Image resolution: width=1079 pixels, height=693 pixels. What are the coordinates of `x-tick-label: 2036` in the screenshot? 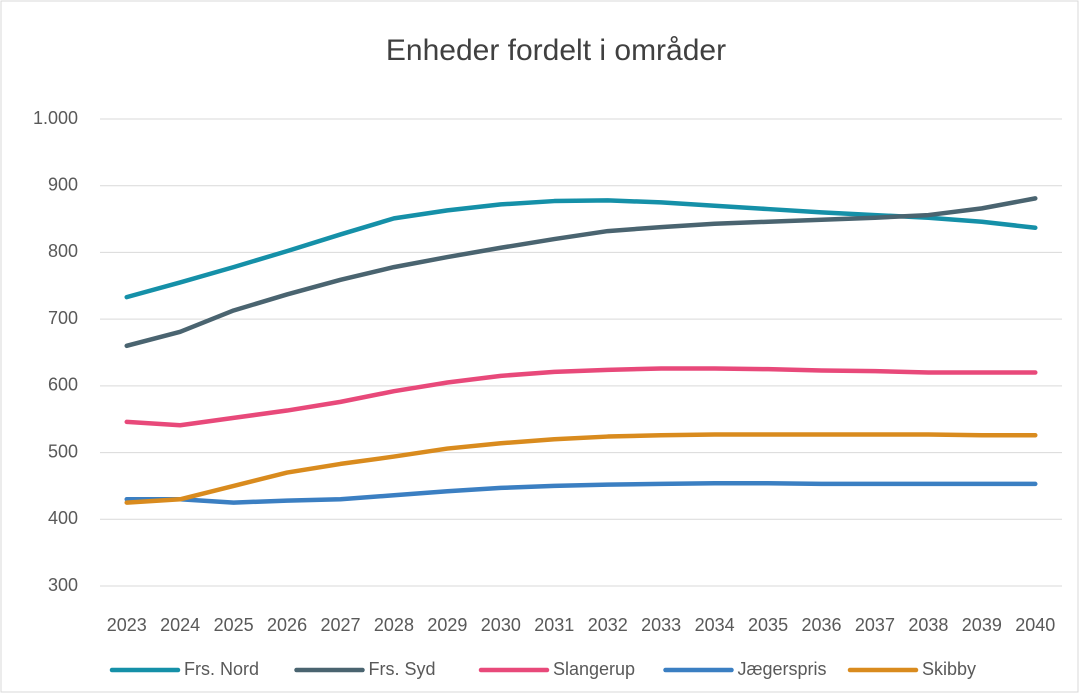 It's located at (821, 625).